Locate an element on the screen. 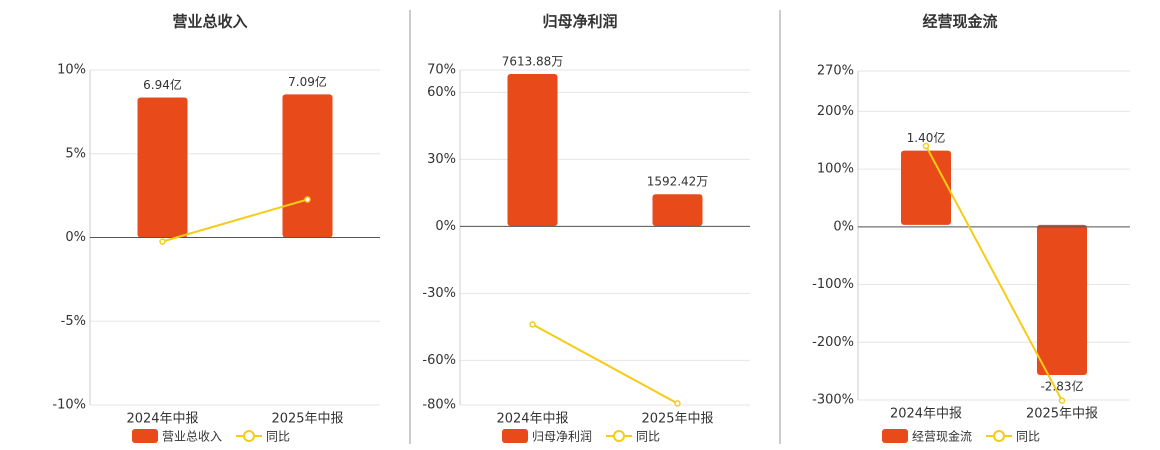 The image size is (1160, 450). y-tick-label: -100% is located at coordinates (833, 284).